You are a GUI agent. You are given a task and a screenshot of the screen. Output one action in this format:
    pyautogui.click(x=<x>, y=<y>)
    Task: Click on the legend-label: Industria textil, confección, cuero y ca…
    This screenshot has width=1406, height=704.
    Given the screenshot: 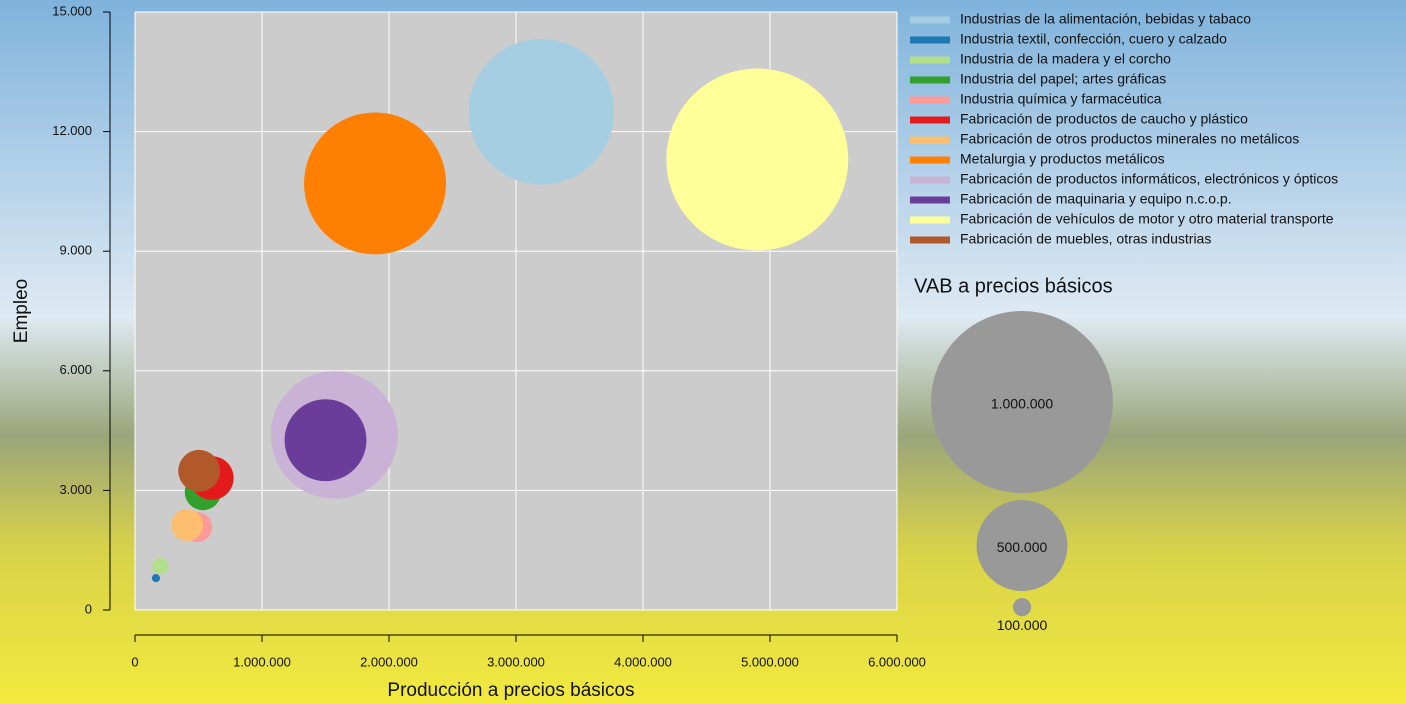 What is the action you would take?
    pyautogui.click(x=1093, y=39)
    